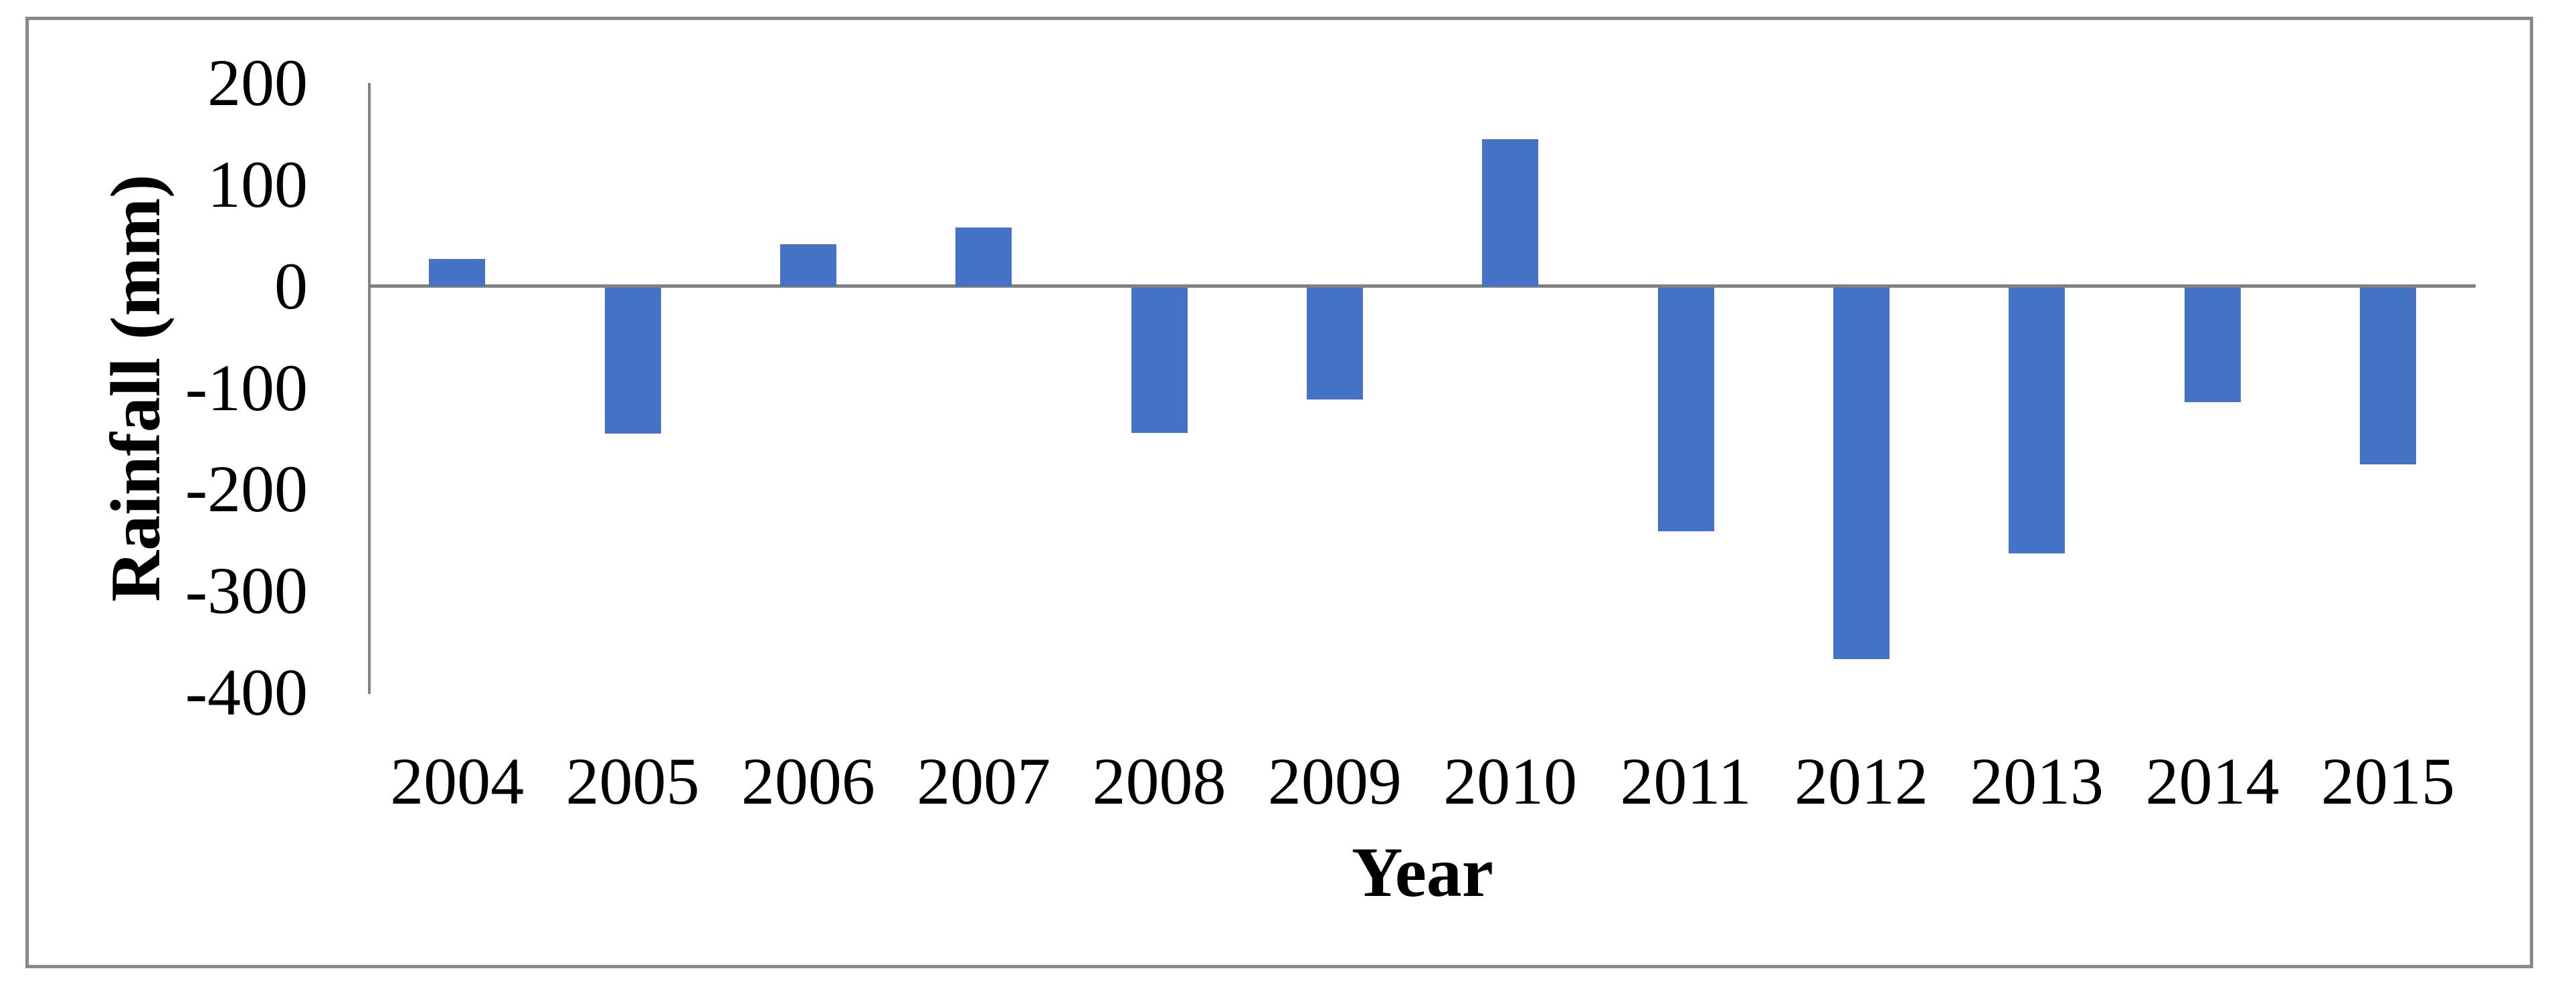 The height and width of the screenshot is (997, 2576). What do you see at coordinates (2037, 420) in the screenshot?
I see `bar-2013` at bounding box center [2037, 420].